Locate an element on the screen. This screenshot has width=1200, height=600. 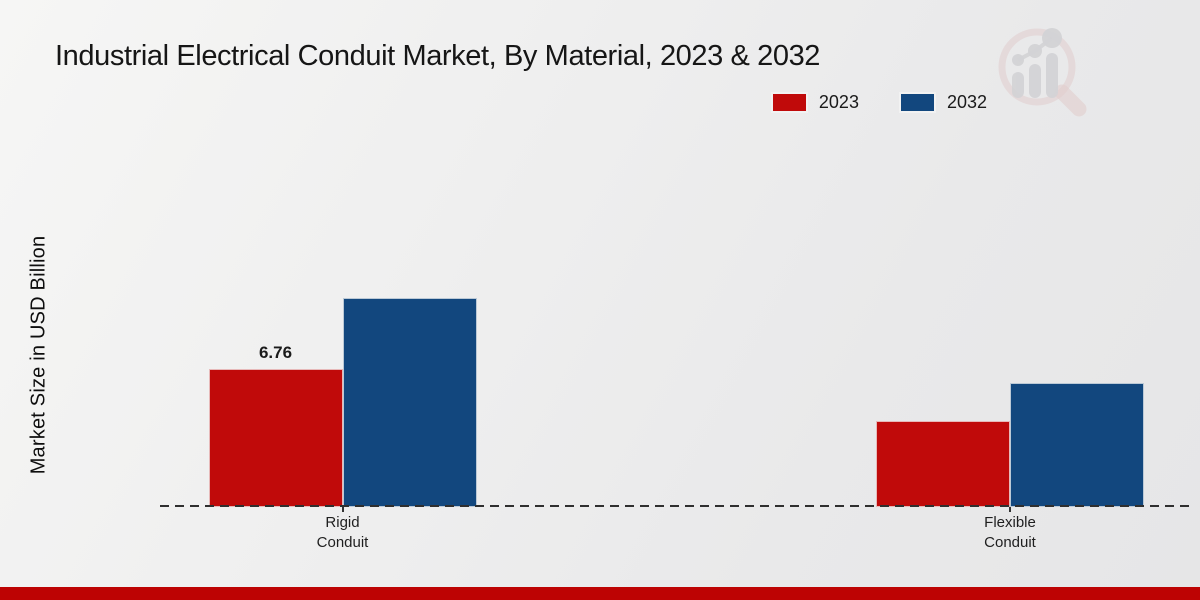
legend-swatch-2032 is located at coordinates (917, 102).